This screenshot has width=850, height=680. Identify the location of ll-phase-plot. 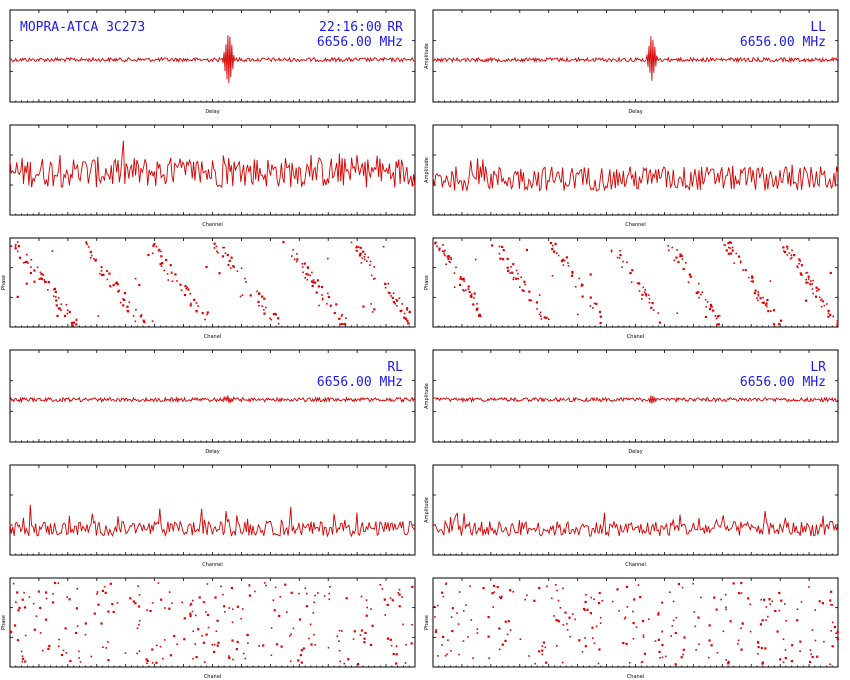
(635, 282).